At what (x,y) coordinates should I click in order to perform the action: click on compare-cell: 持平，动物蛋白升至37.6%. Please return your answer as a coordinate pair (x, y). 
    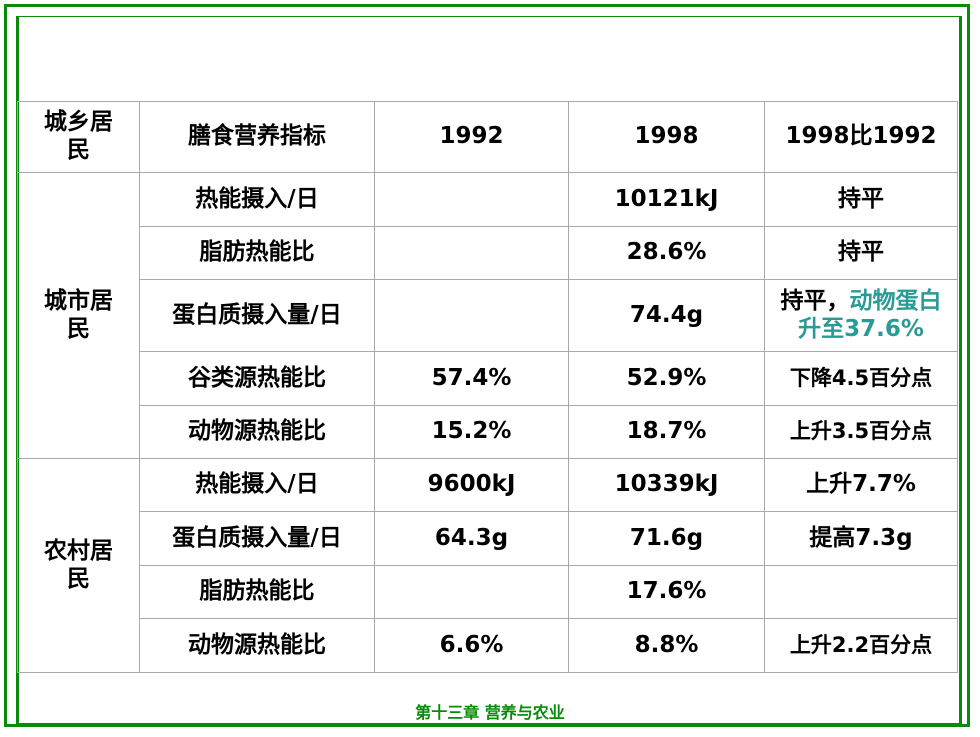
    Looking at the image, I should click on (861, 315).